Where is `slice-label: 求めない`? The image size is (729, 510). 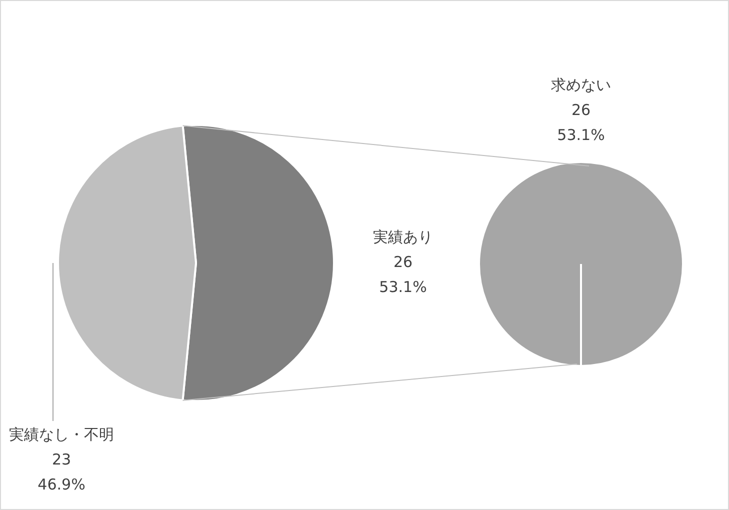 slice-label: 求めない is located at coordinates (581, 85).